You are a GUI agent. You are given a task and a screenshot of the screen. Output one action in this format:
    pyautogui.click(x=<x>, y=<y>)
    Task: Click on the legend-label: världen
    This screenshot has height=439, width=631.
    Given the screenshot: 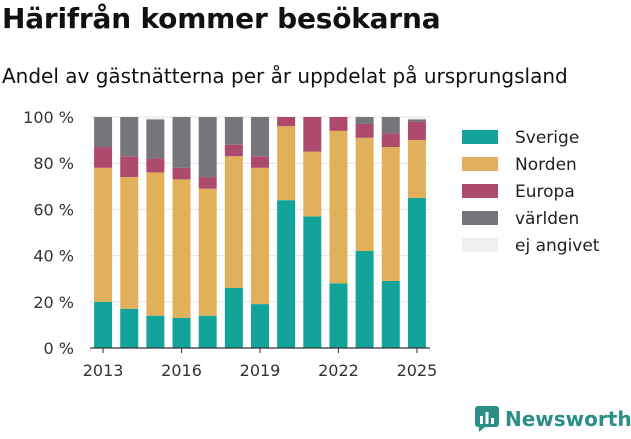 What is the action you would take?
    pyautogui.click(x=547, y=219)
    